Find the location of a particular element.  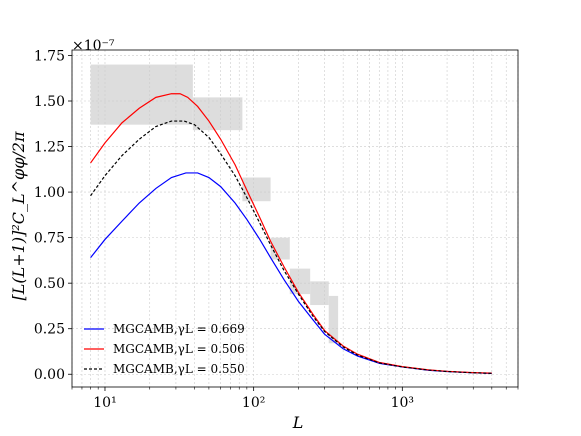

y-tick-label-0: 0.00 is located at coordinates (49, 375).